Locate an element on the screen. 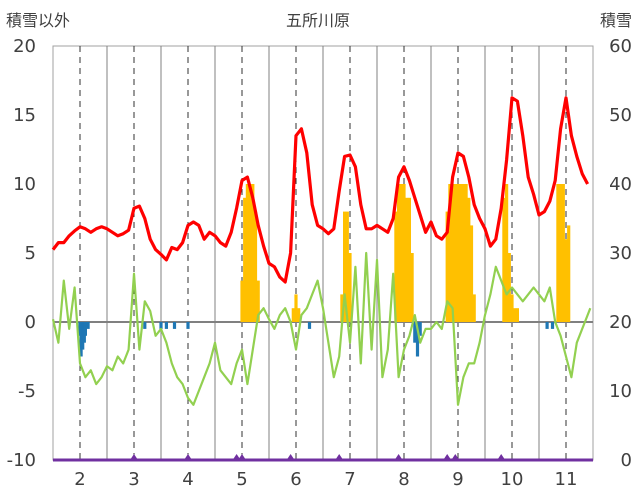 This screenshot has height=501, width=636. x-tick-label: 10 is located at coordinates (512, 479).